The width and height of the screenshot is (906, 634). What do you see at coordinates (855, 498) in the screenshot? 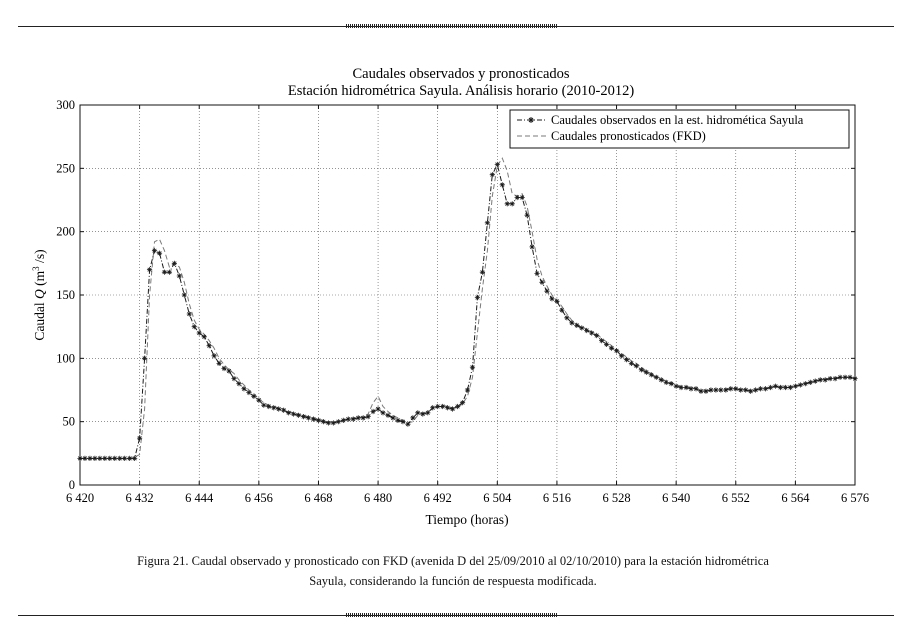
I see `x-tick-label: 6 576` at bounding box center [855, 498].